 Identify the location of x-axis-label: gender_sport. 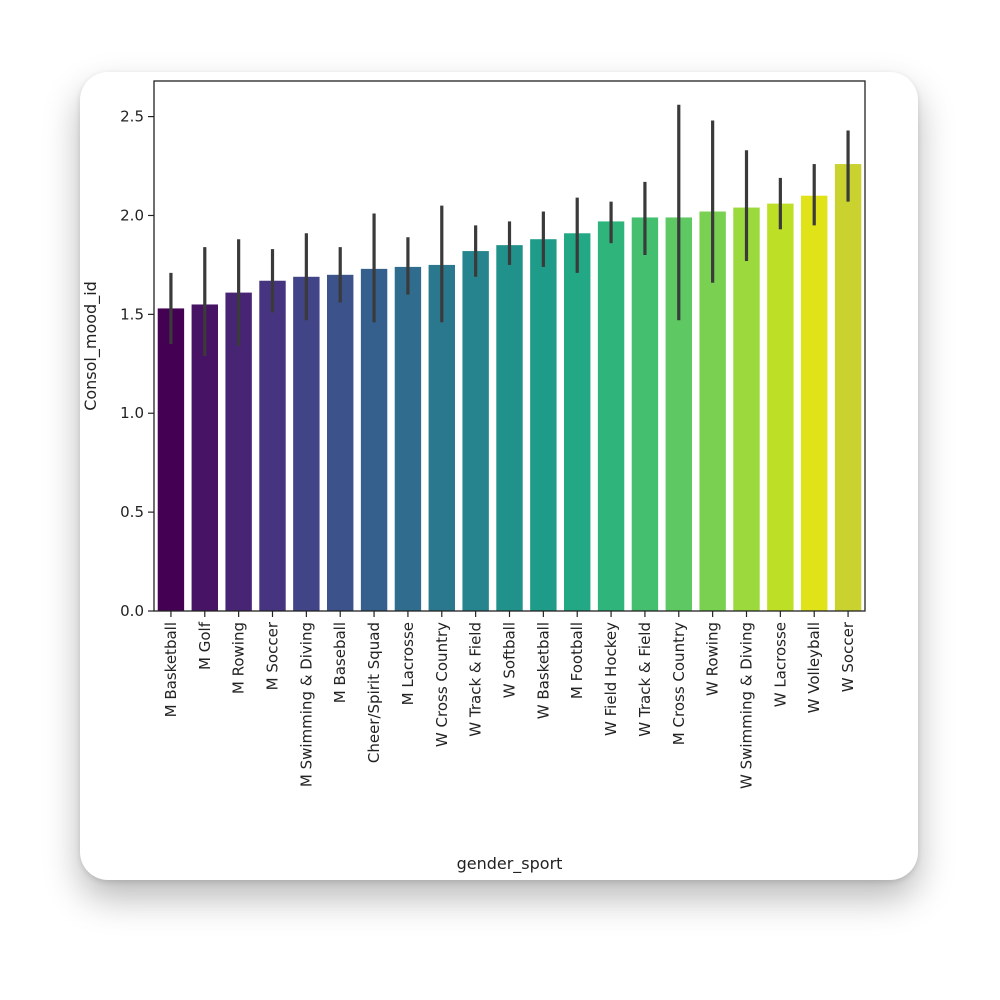
(510, 864).